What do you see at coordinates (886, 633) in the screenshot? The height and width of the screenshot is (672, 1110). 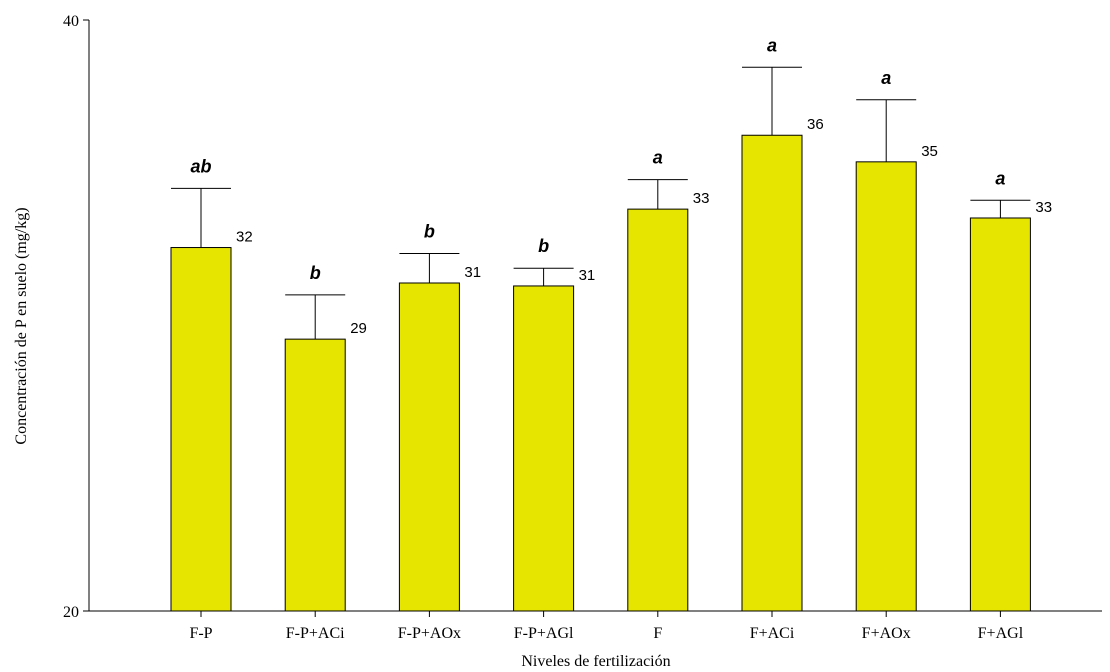 I see `x-tick-label: F+AOx` at bounding box center [886, 633].